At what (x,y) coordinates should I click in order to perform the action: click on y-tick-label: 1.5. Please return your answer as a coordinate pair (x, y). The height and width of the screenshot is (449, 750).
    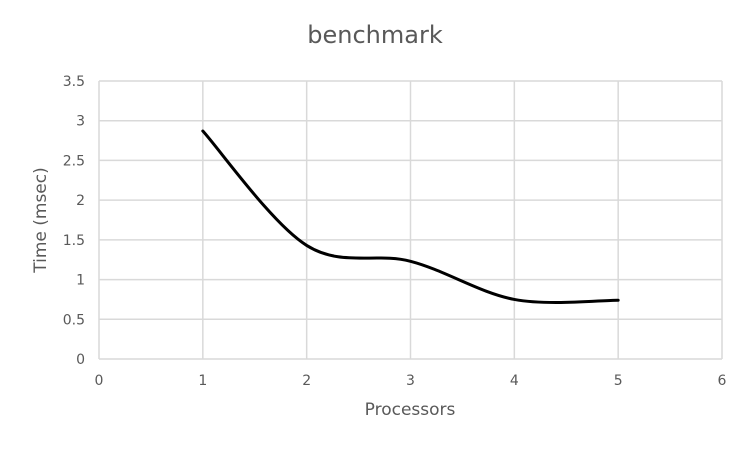
    Looking at the image, I should click on (74, 241).